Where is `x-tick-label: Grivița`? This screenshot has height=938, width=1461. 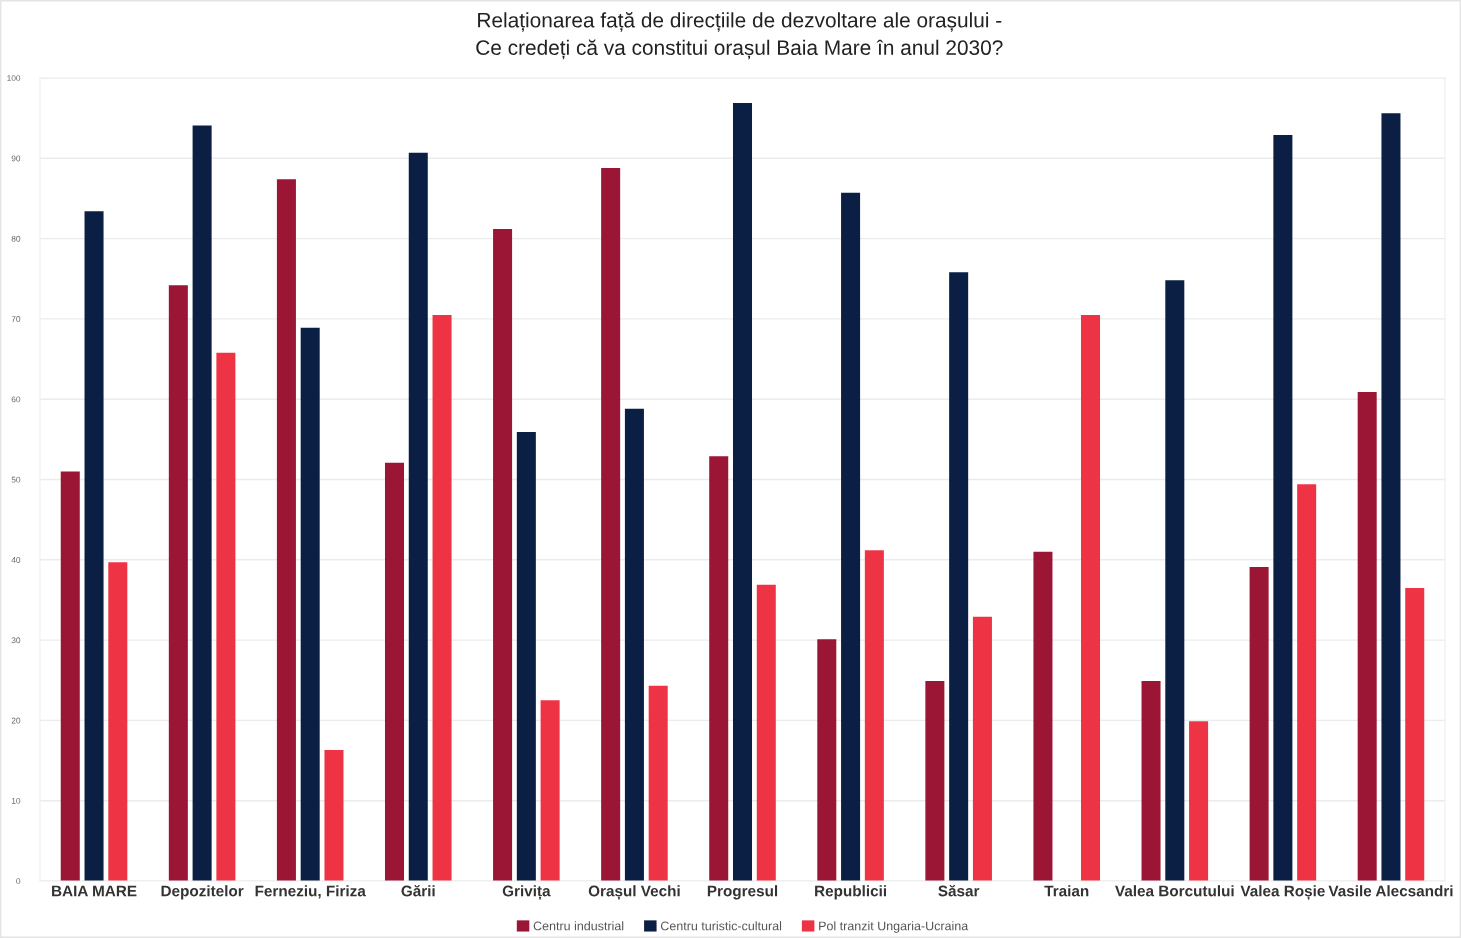 x-tick-label: Grivița is located at coordinates (526, 892).